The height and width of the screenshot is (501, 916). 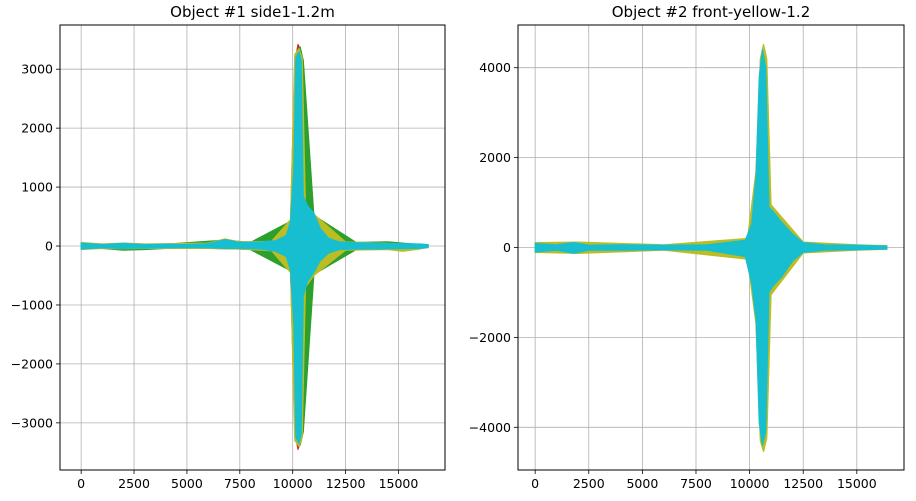 What do you see at coordinates (37, 69) in the screenshot?
I see `y-tick-label: 3000` at bounding box center [37, 69].